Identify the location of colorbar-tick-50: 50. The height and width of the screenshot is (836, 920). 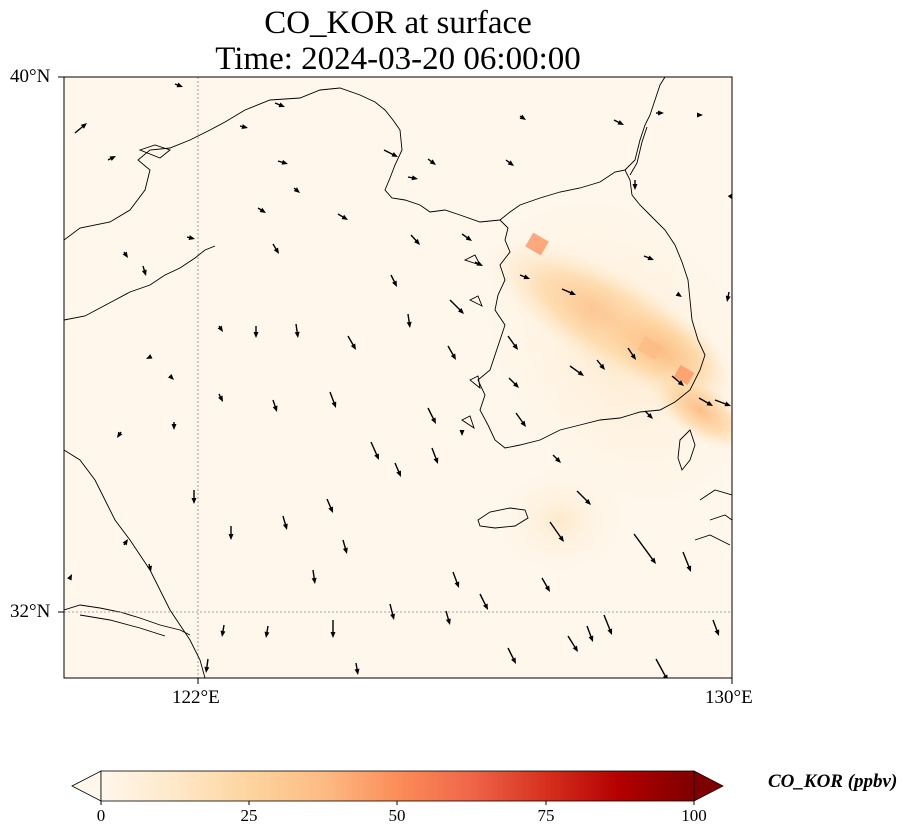
(397, 815).